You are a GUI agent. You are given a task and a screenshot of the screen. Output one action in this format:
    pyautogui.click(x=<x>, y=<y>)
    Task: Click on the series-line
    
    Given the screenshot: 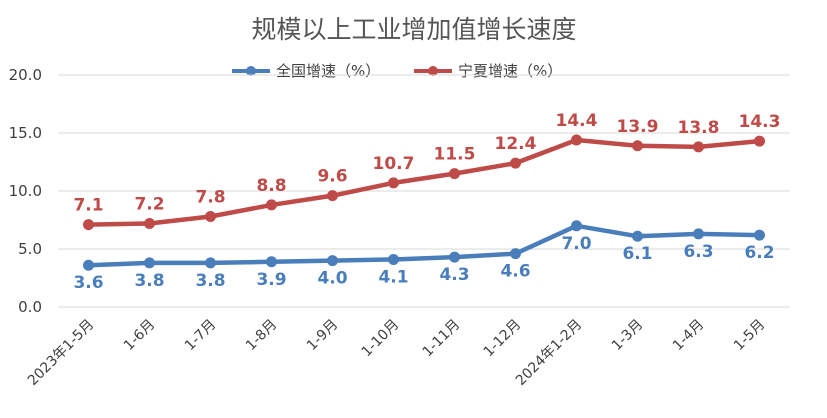 What is the action you would take?
    pyautogui.click(x=424, y=245)
    